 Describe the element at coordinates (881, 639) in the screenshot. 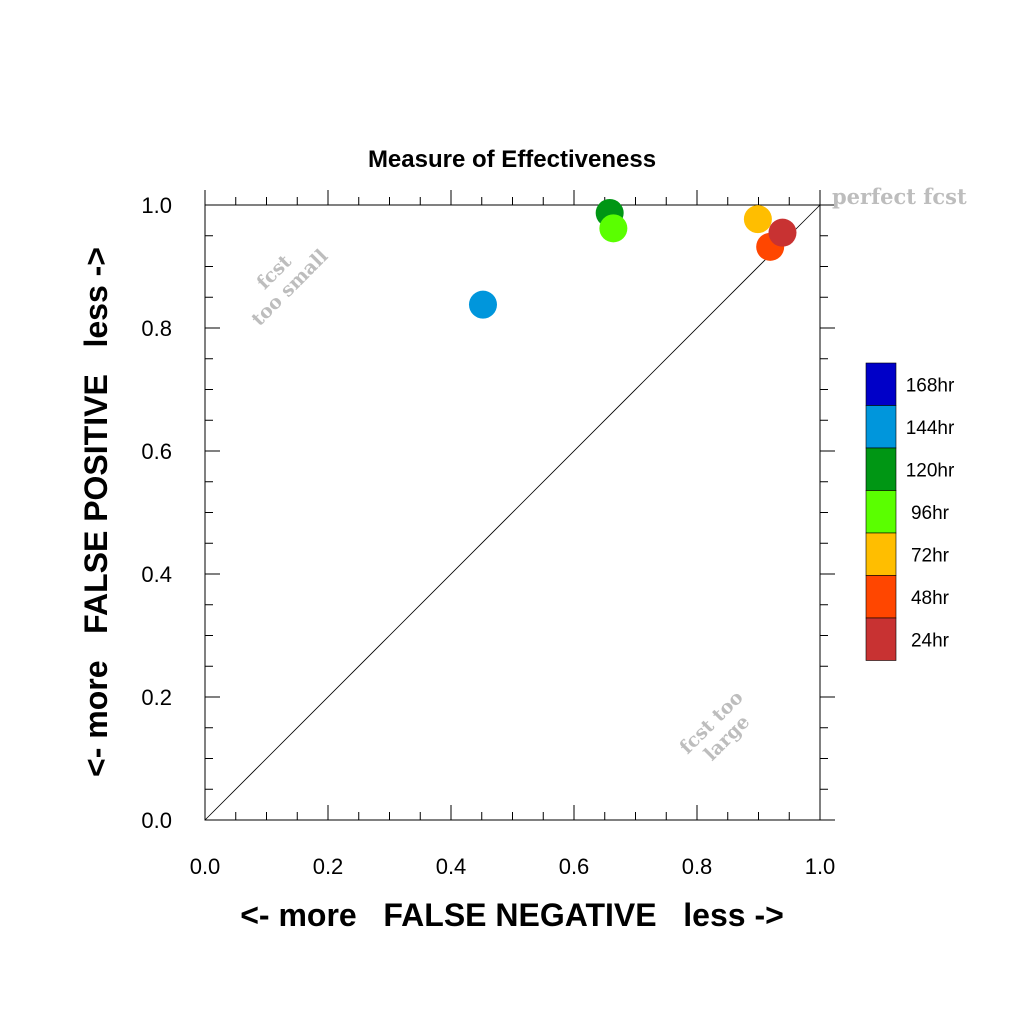

I see `legend-swatch-24hr` at that location.